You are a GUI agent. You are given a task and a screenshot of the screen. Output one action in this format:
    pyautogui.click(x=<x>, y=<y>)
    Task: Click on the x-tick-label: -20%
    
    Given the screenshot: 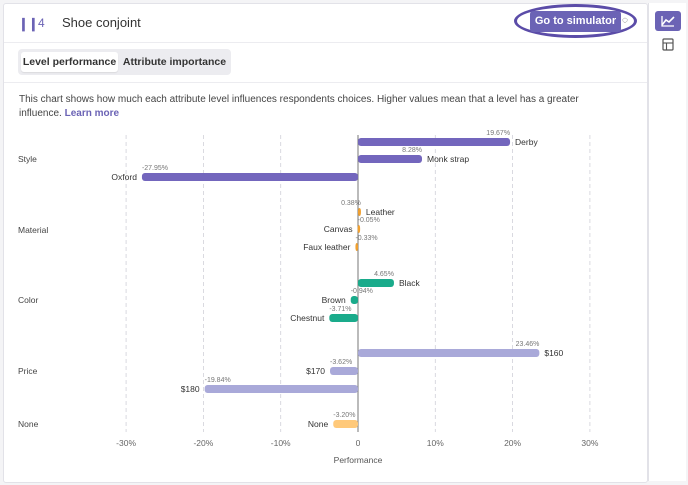 What is the action you would take?
    pyautogui.click(x=203, y=443)
    